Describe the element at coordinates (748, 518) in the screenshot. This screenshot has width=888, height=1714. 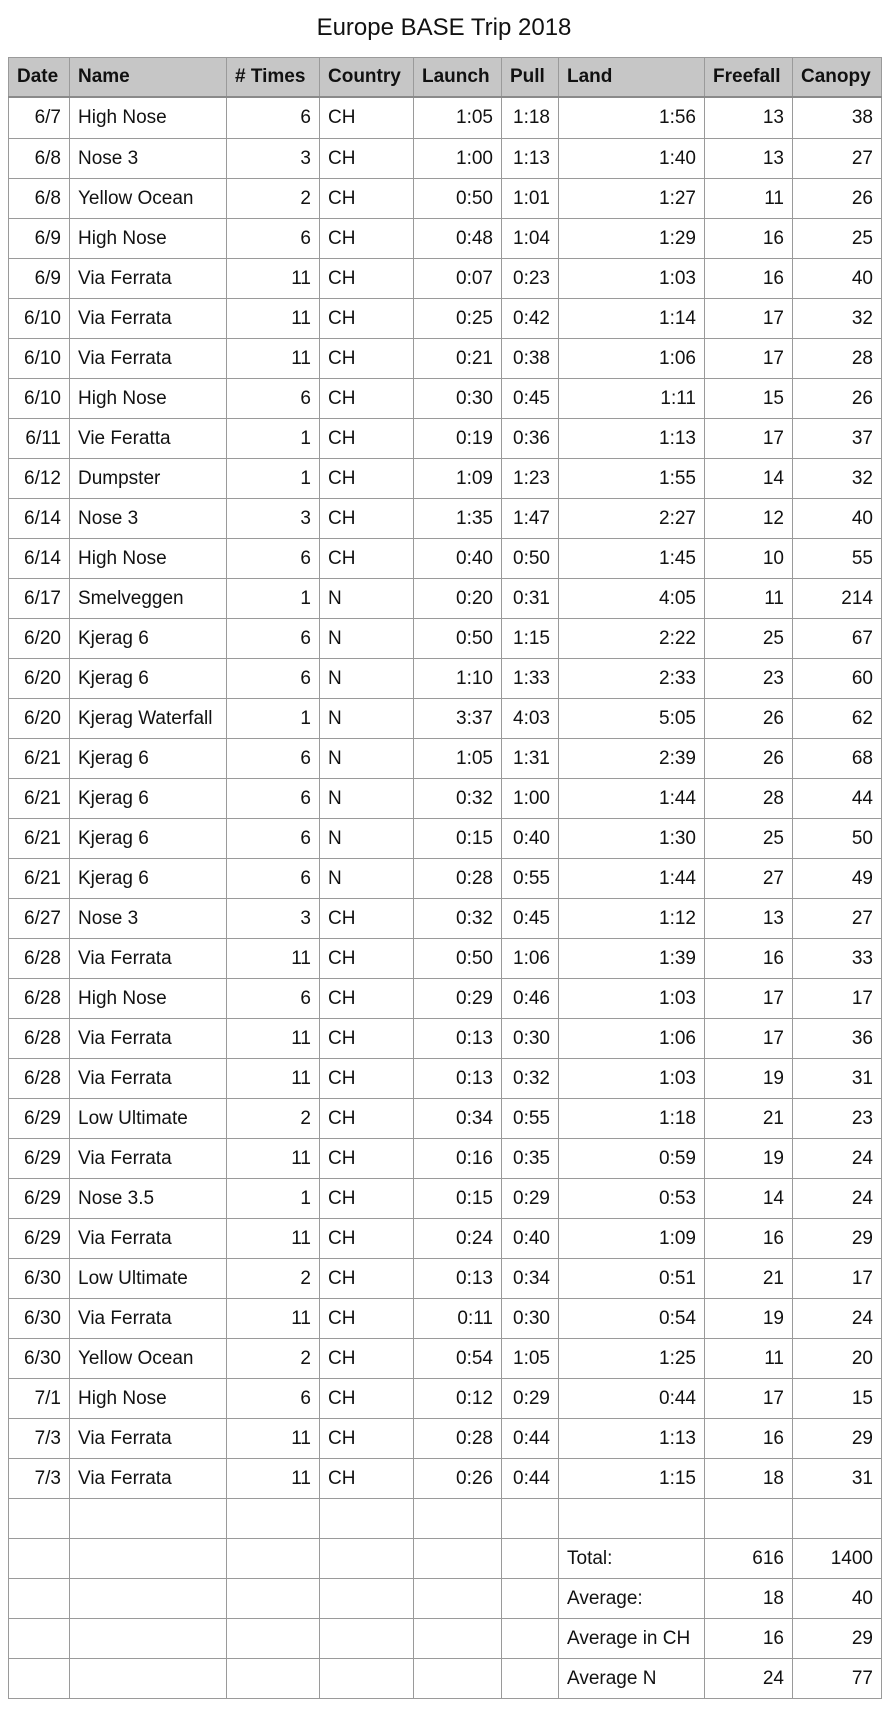
I see `cell-freefall: 12` at that location.